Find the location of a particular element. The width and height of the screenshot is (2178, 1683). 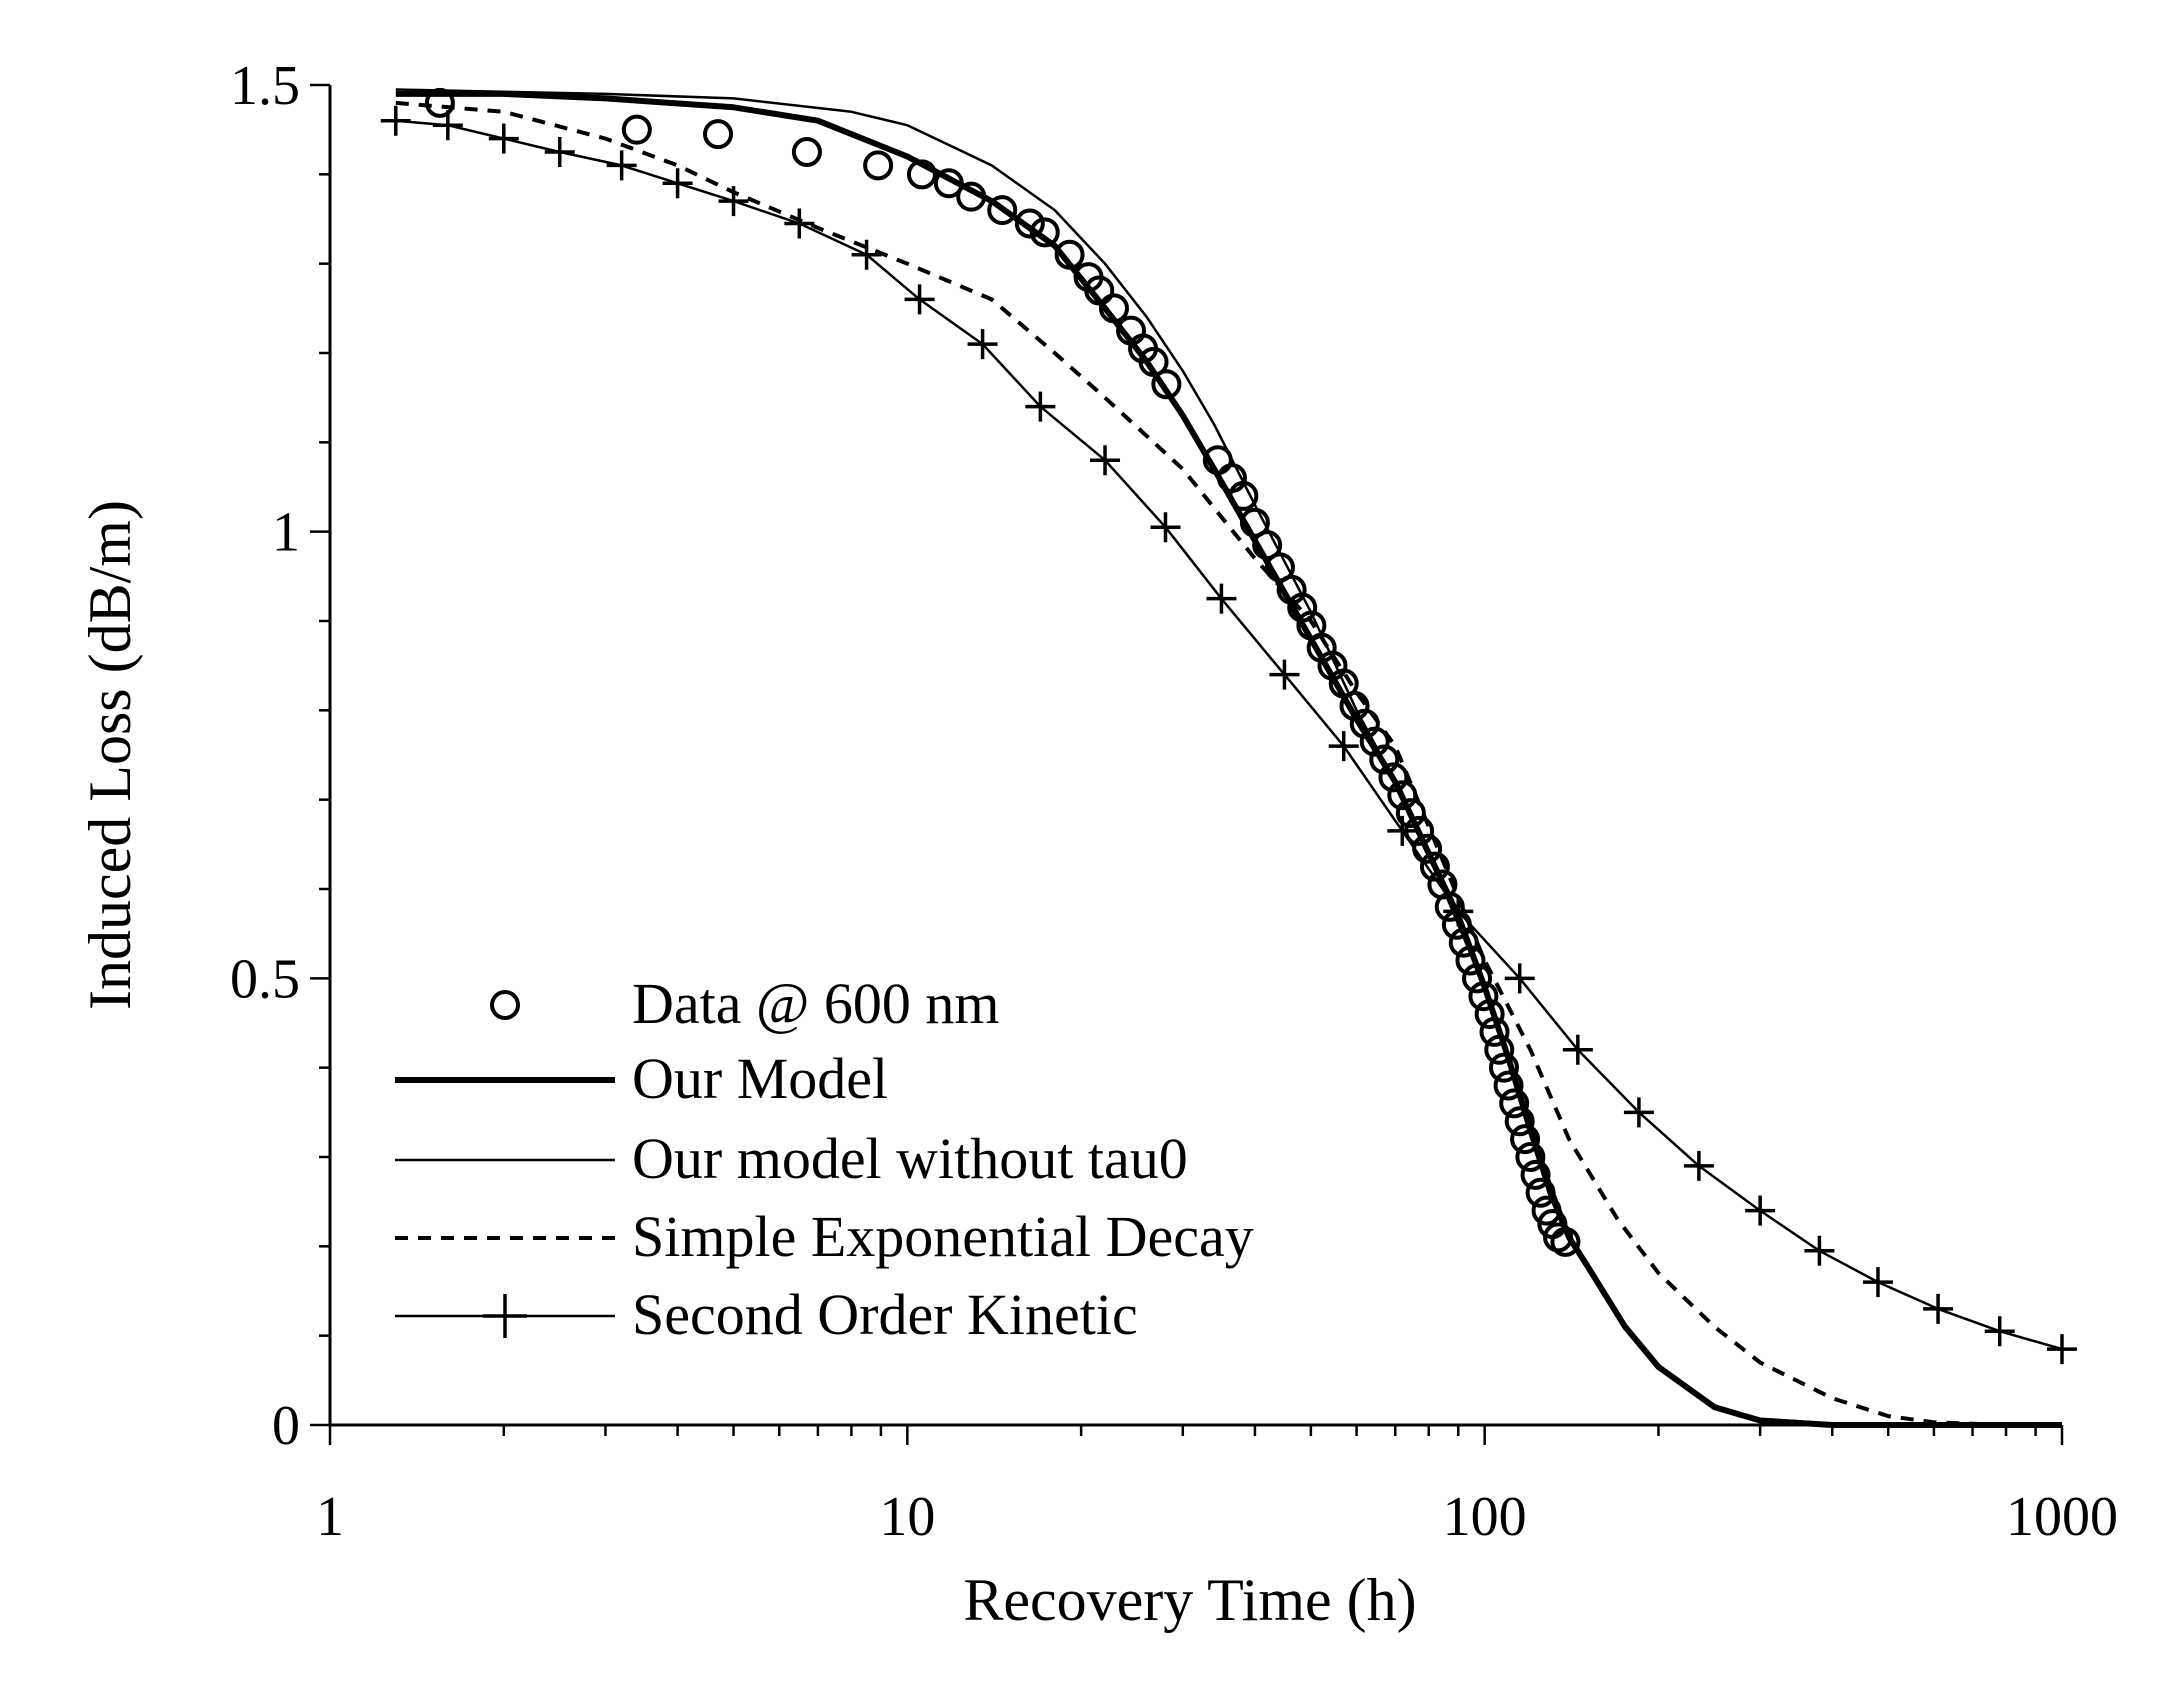

legend-marker-data is located at coordinates (505, 1005).